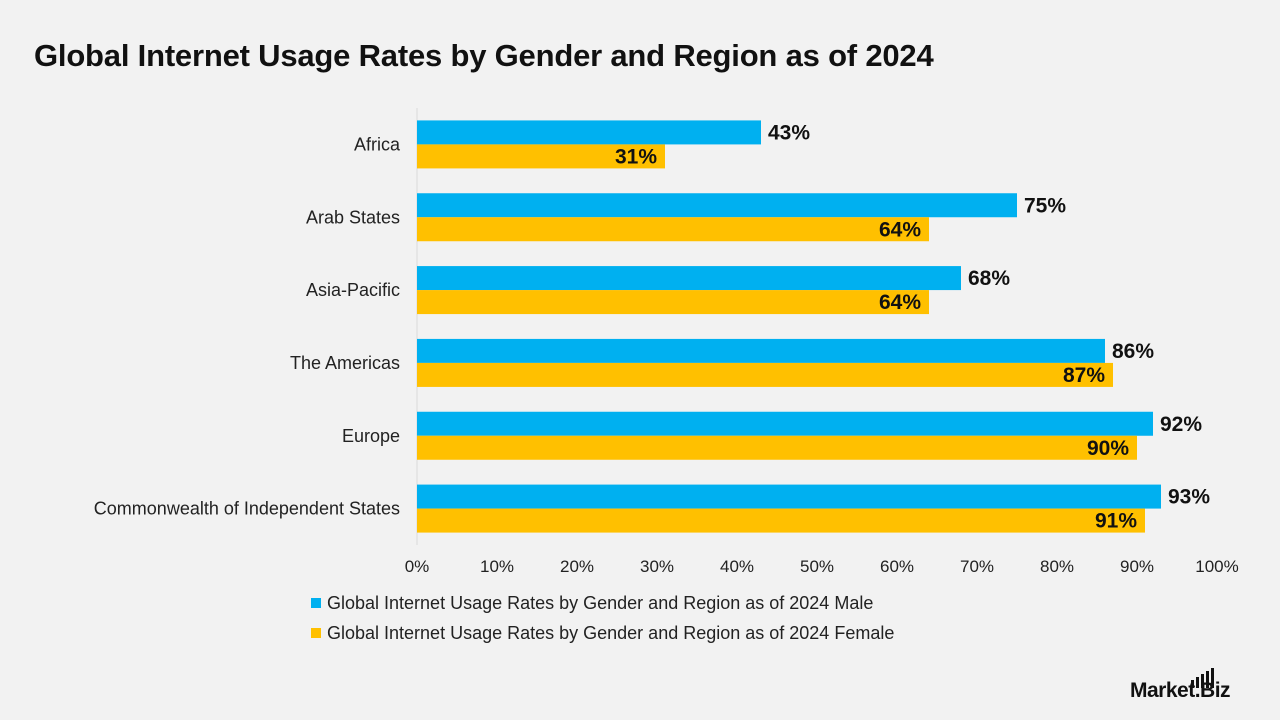 The image size is (1280, 720). What do you see at coordinates (657, 566) in the screenshot?
I see `x-tick-label: 30%` at bounding box center [657, 566].